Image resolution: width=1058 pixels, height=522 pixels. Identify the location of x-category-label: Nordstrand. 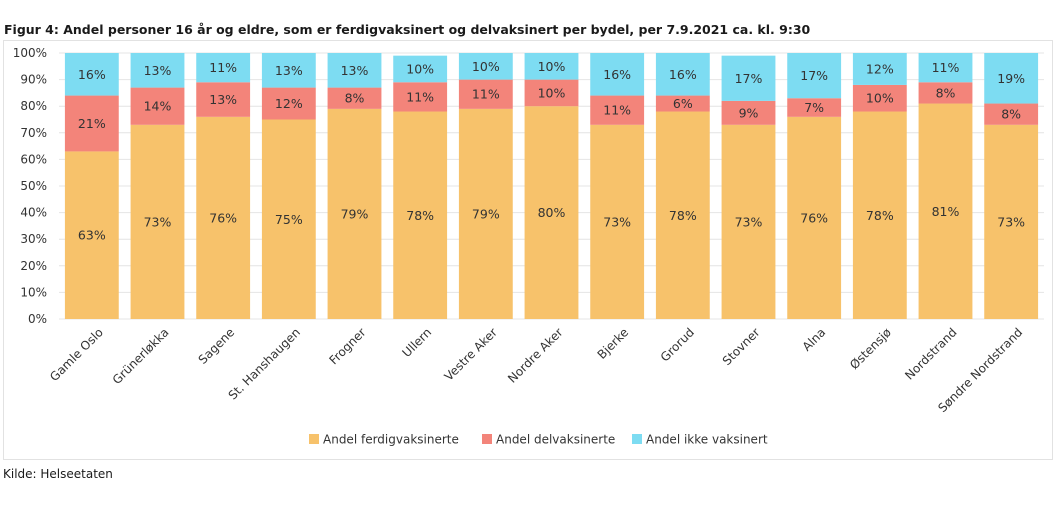
(930, 353).